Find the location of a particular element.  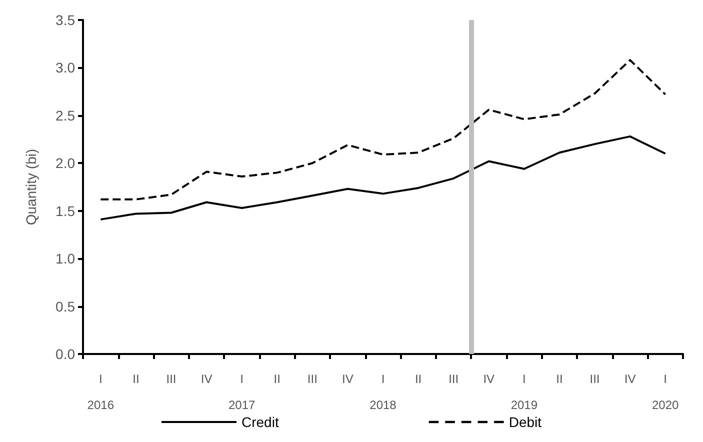

x-tick-label: I 2019 is located at coordinates (524, 392).